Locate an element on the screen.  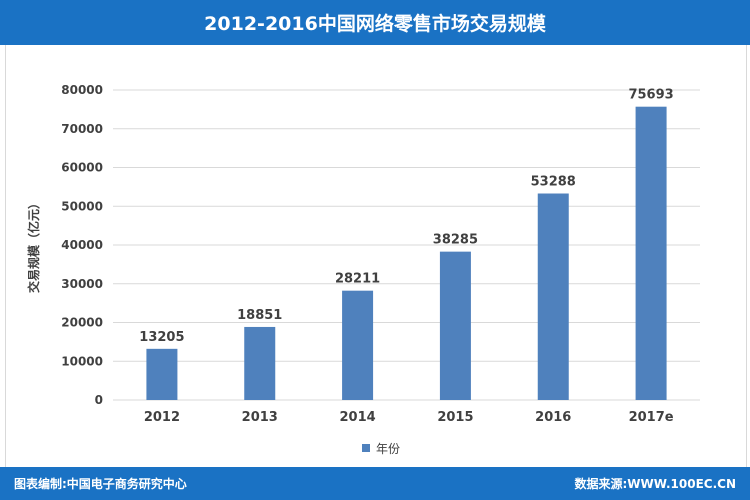
data-label: 28211 is located at coordinates (357, 279).